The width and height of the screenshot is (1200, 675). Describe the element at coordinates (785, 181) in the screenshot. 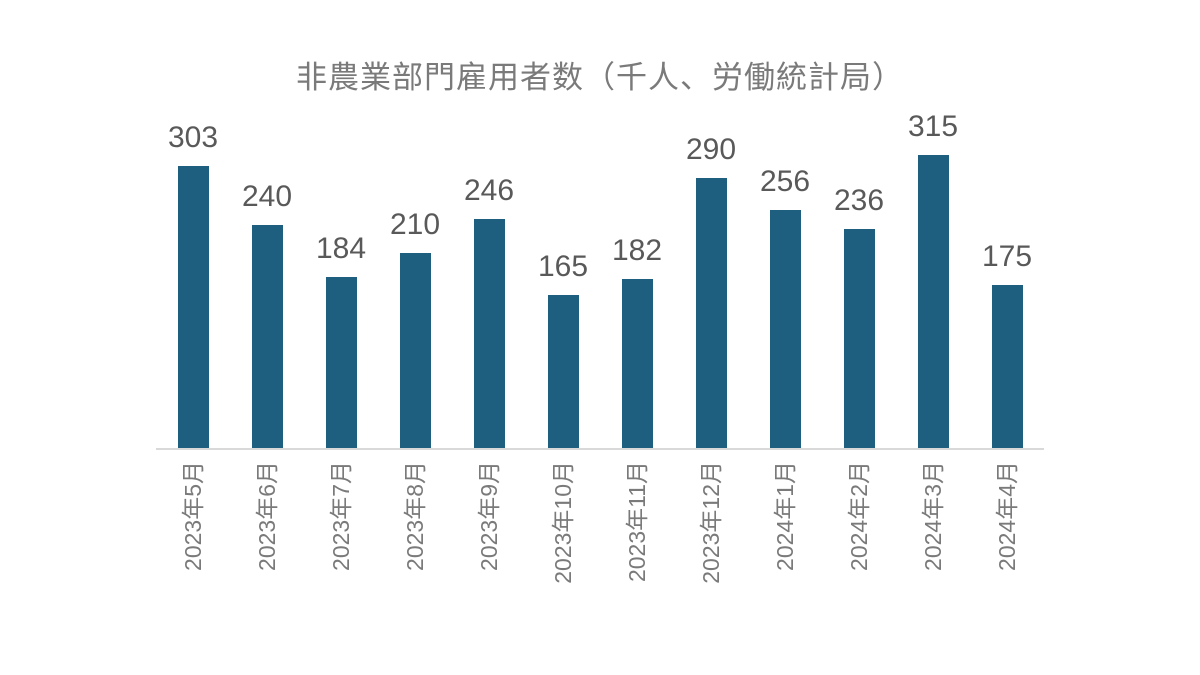

I see `bar-value-label: 256` at that location.